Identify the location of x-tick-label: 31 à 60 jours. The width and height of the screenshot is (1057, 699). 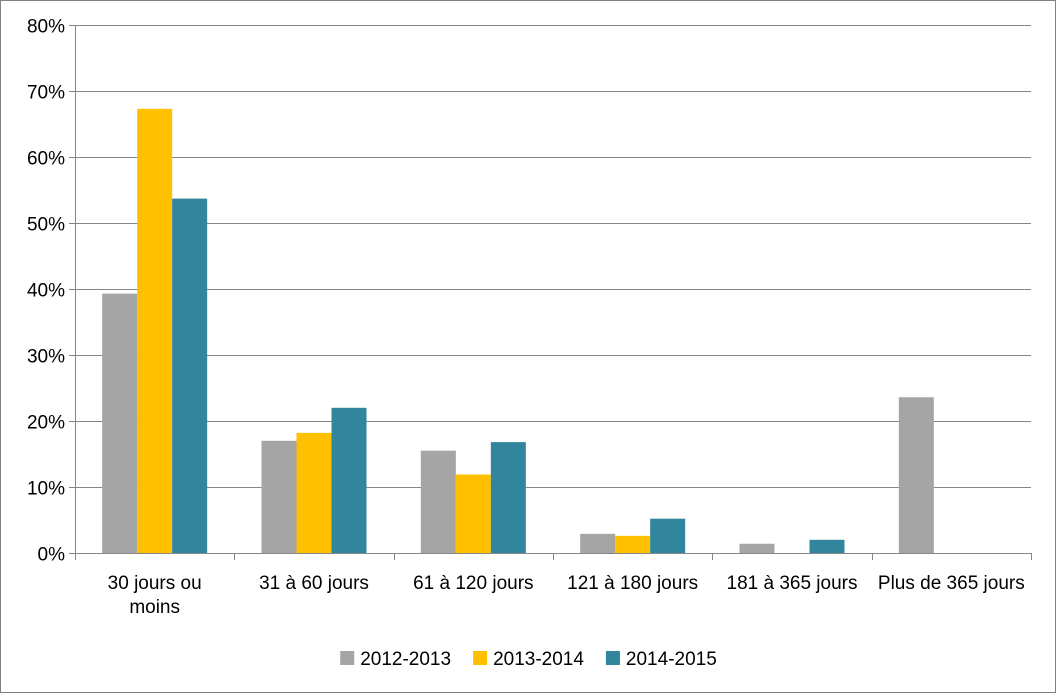
(314, 583).